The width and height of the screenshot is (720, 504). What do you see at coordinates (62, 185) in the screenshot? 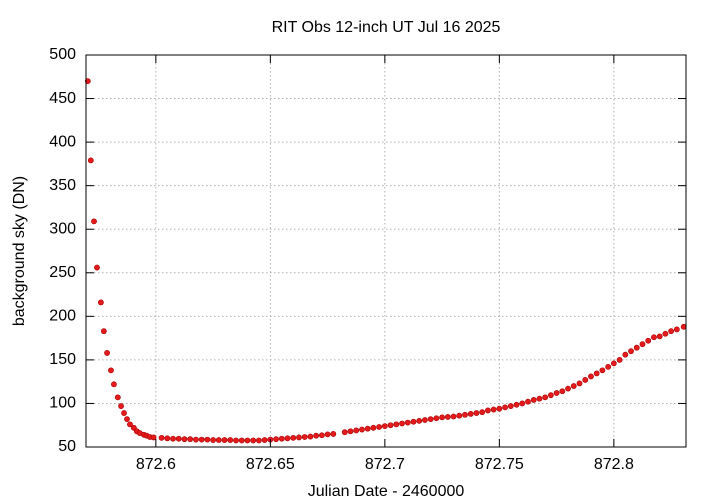
I see `y-tick-label: 350` at bounding box center [62, 185].